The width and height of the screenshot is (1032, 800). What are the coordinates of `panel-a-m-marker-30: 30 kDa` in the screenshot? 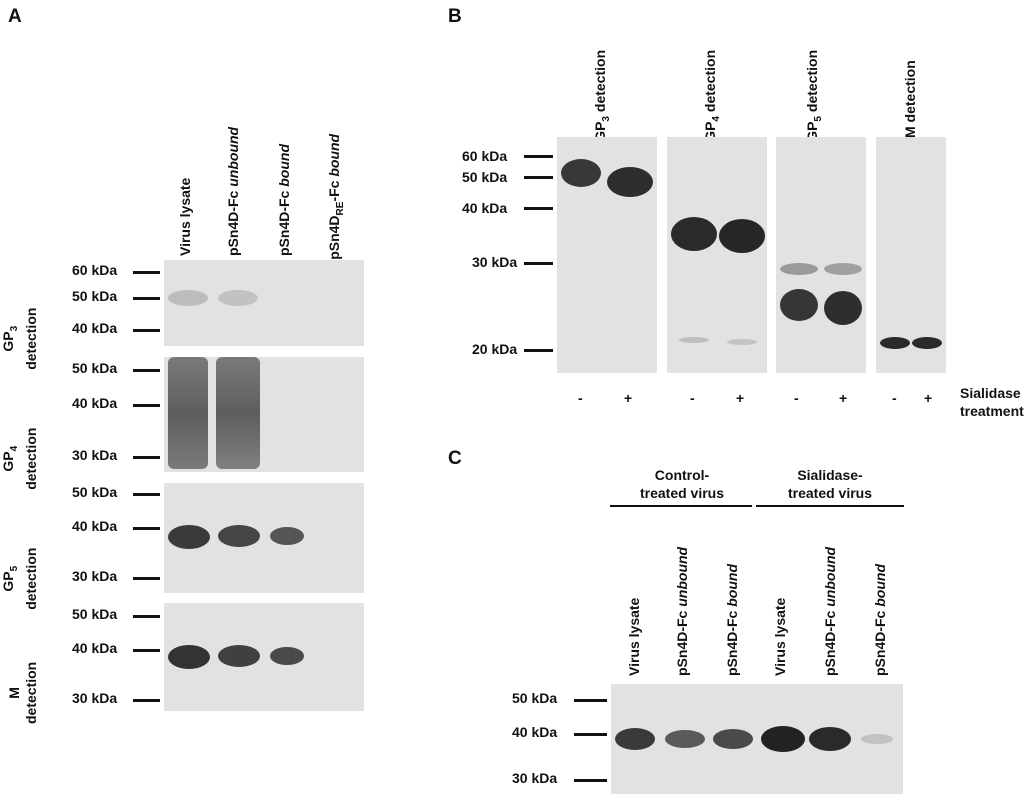 It's located at (95, 698).